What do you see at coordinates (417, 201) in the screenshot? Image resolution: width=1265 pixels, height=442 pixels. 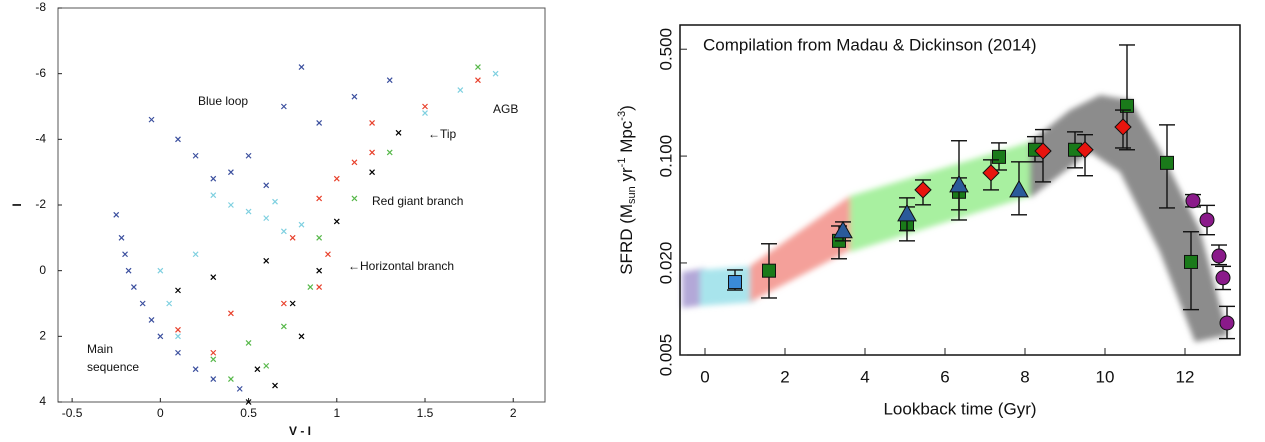 I see `annotation: Red giant branch` at bounding box center [417, 201].